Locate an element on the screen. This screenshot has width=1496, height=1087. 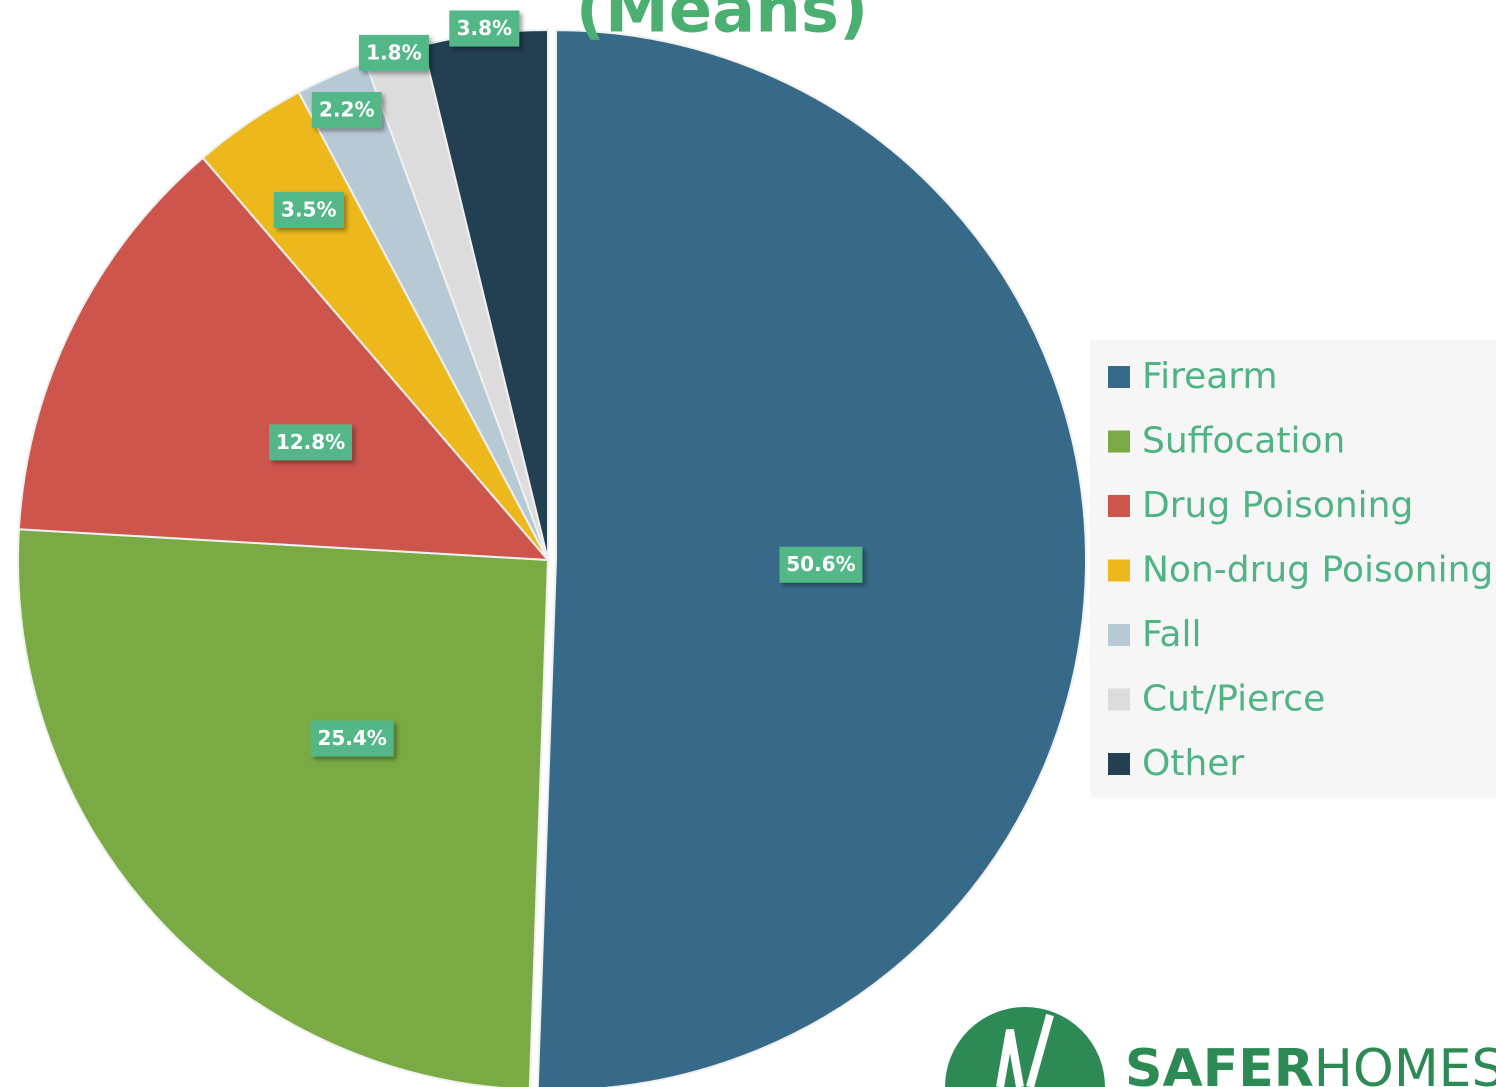
legend-label: Fall is located at coordinates (1171, 634).